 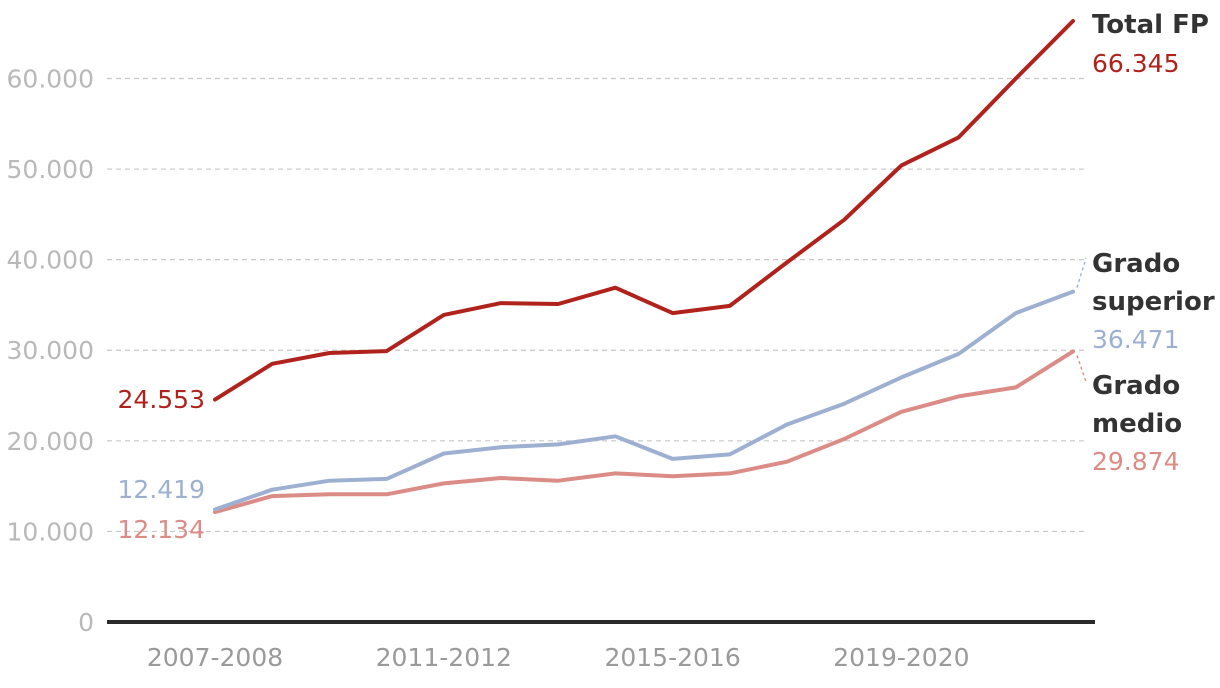 I want to click on x-axis-ticks: 2007-2008 2011-2012 2015-2016 2019-2020, so click(x=558, y=657).